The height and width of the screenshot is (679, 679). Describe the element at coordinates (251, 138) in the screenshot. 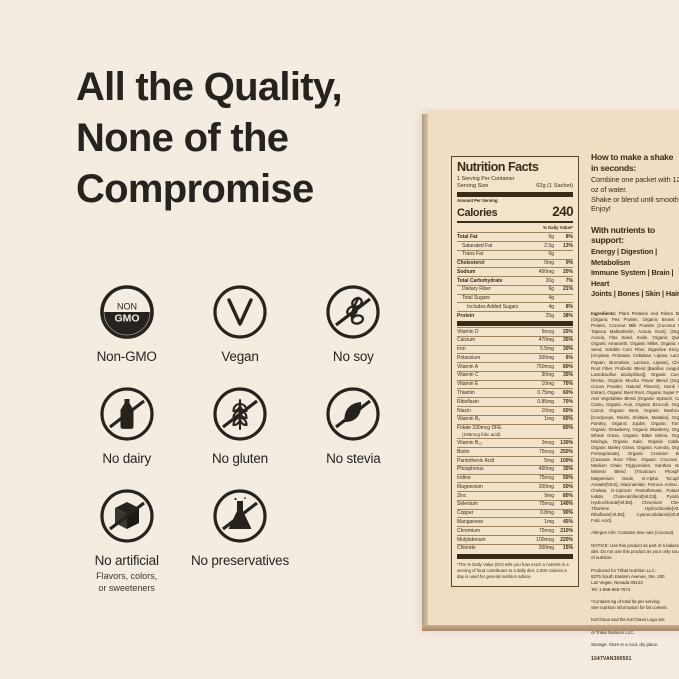

I see `page-title: All the Quality, None of the Compromise` at that location.